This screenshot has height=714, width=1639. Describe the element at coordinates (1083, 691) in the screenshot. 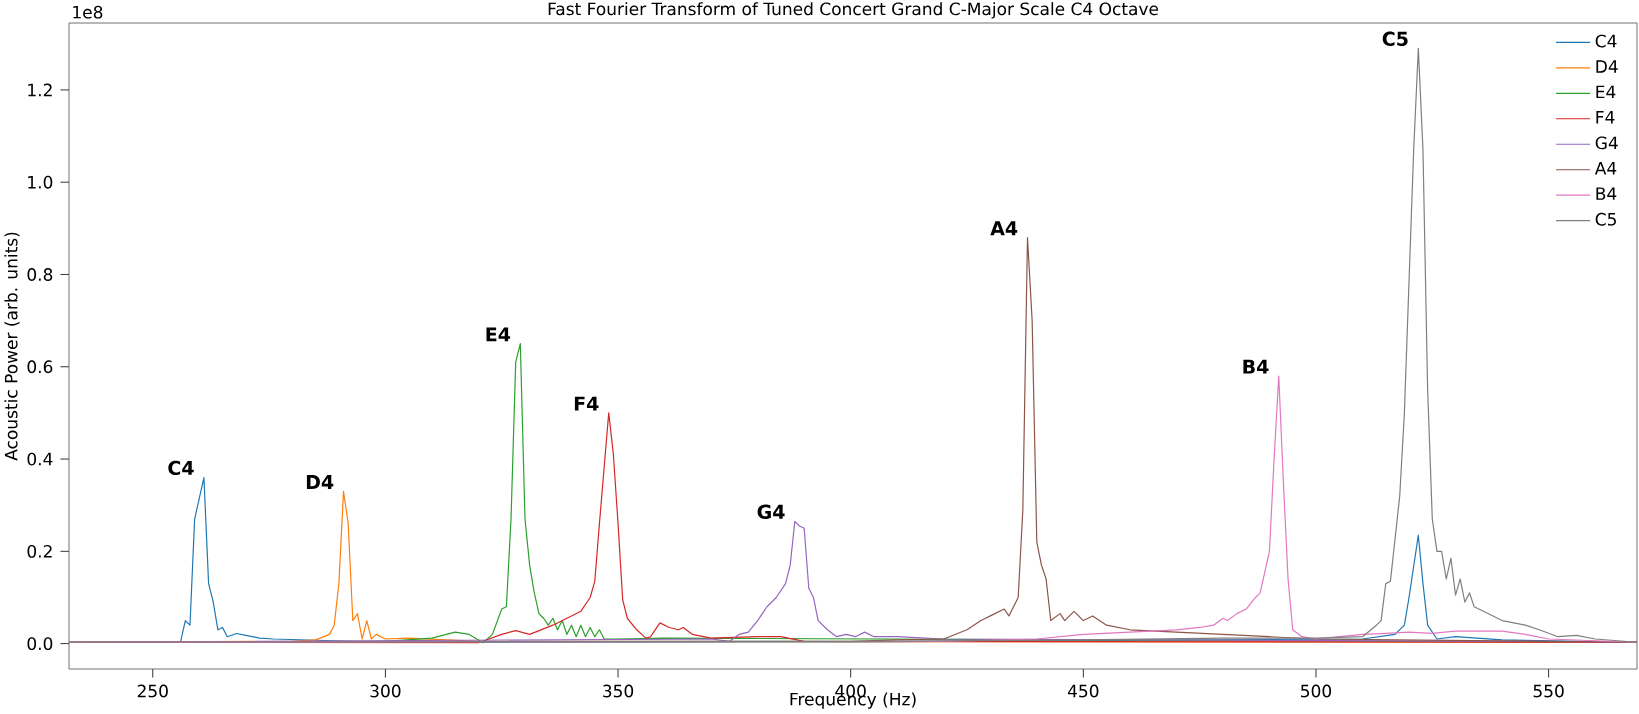

I see `x-tick-label: 450` at that location.